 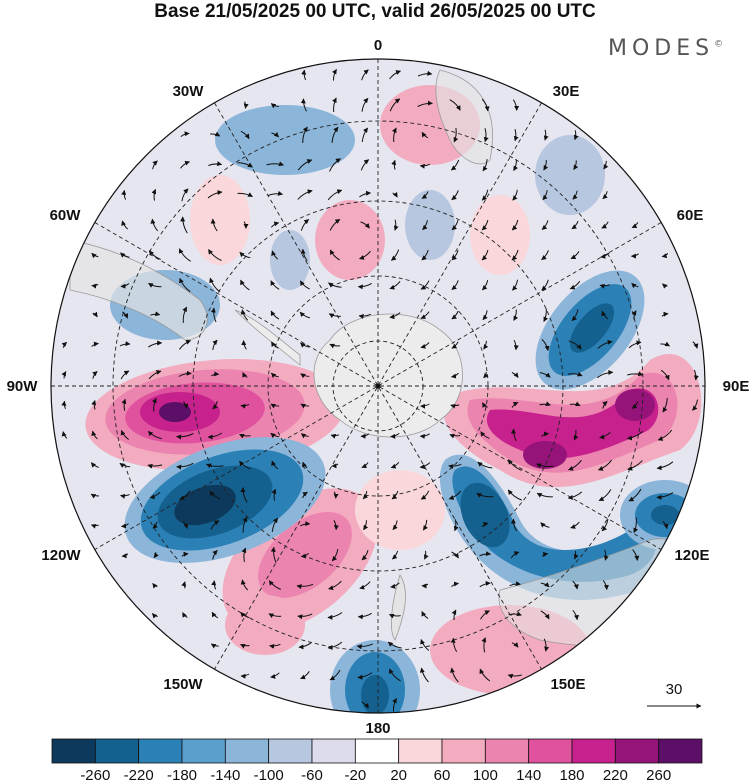 I want to click on lon-label-60e: 60E, so click(x=690, y=215).